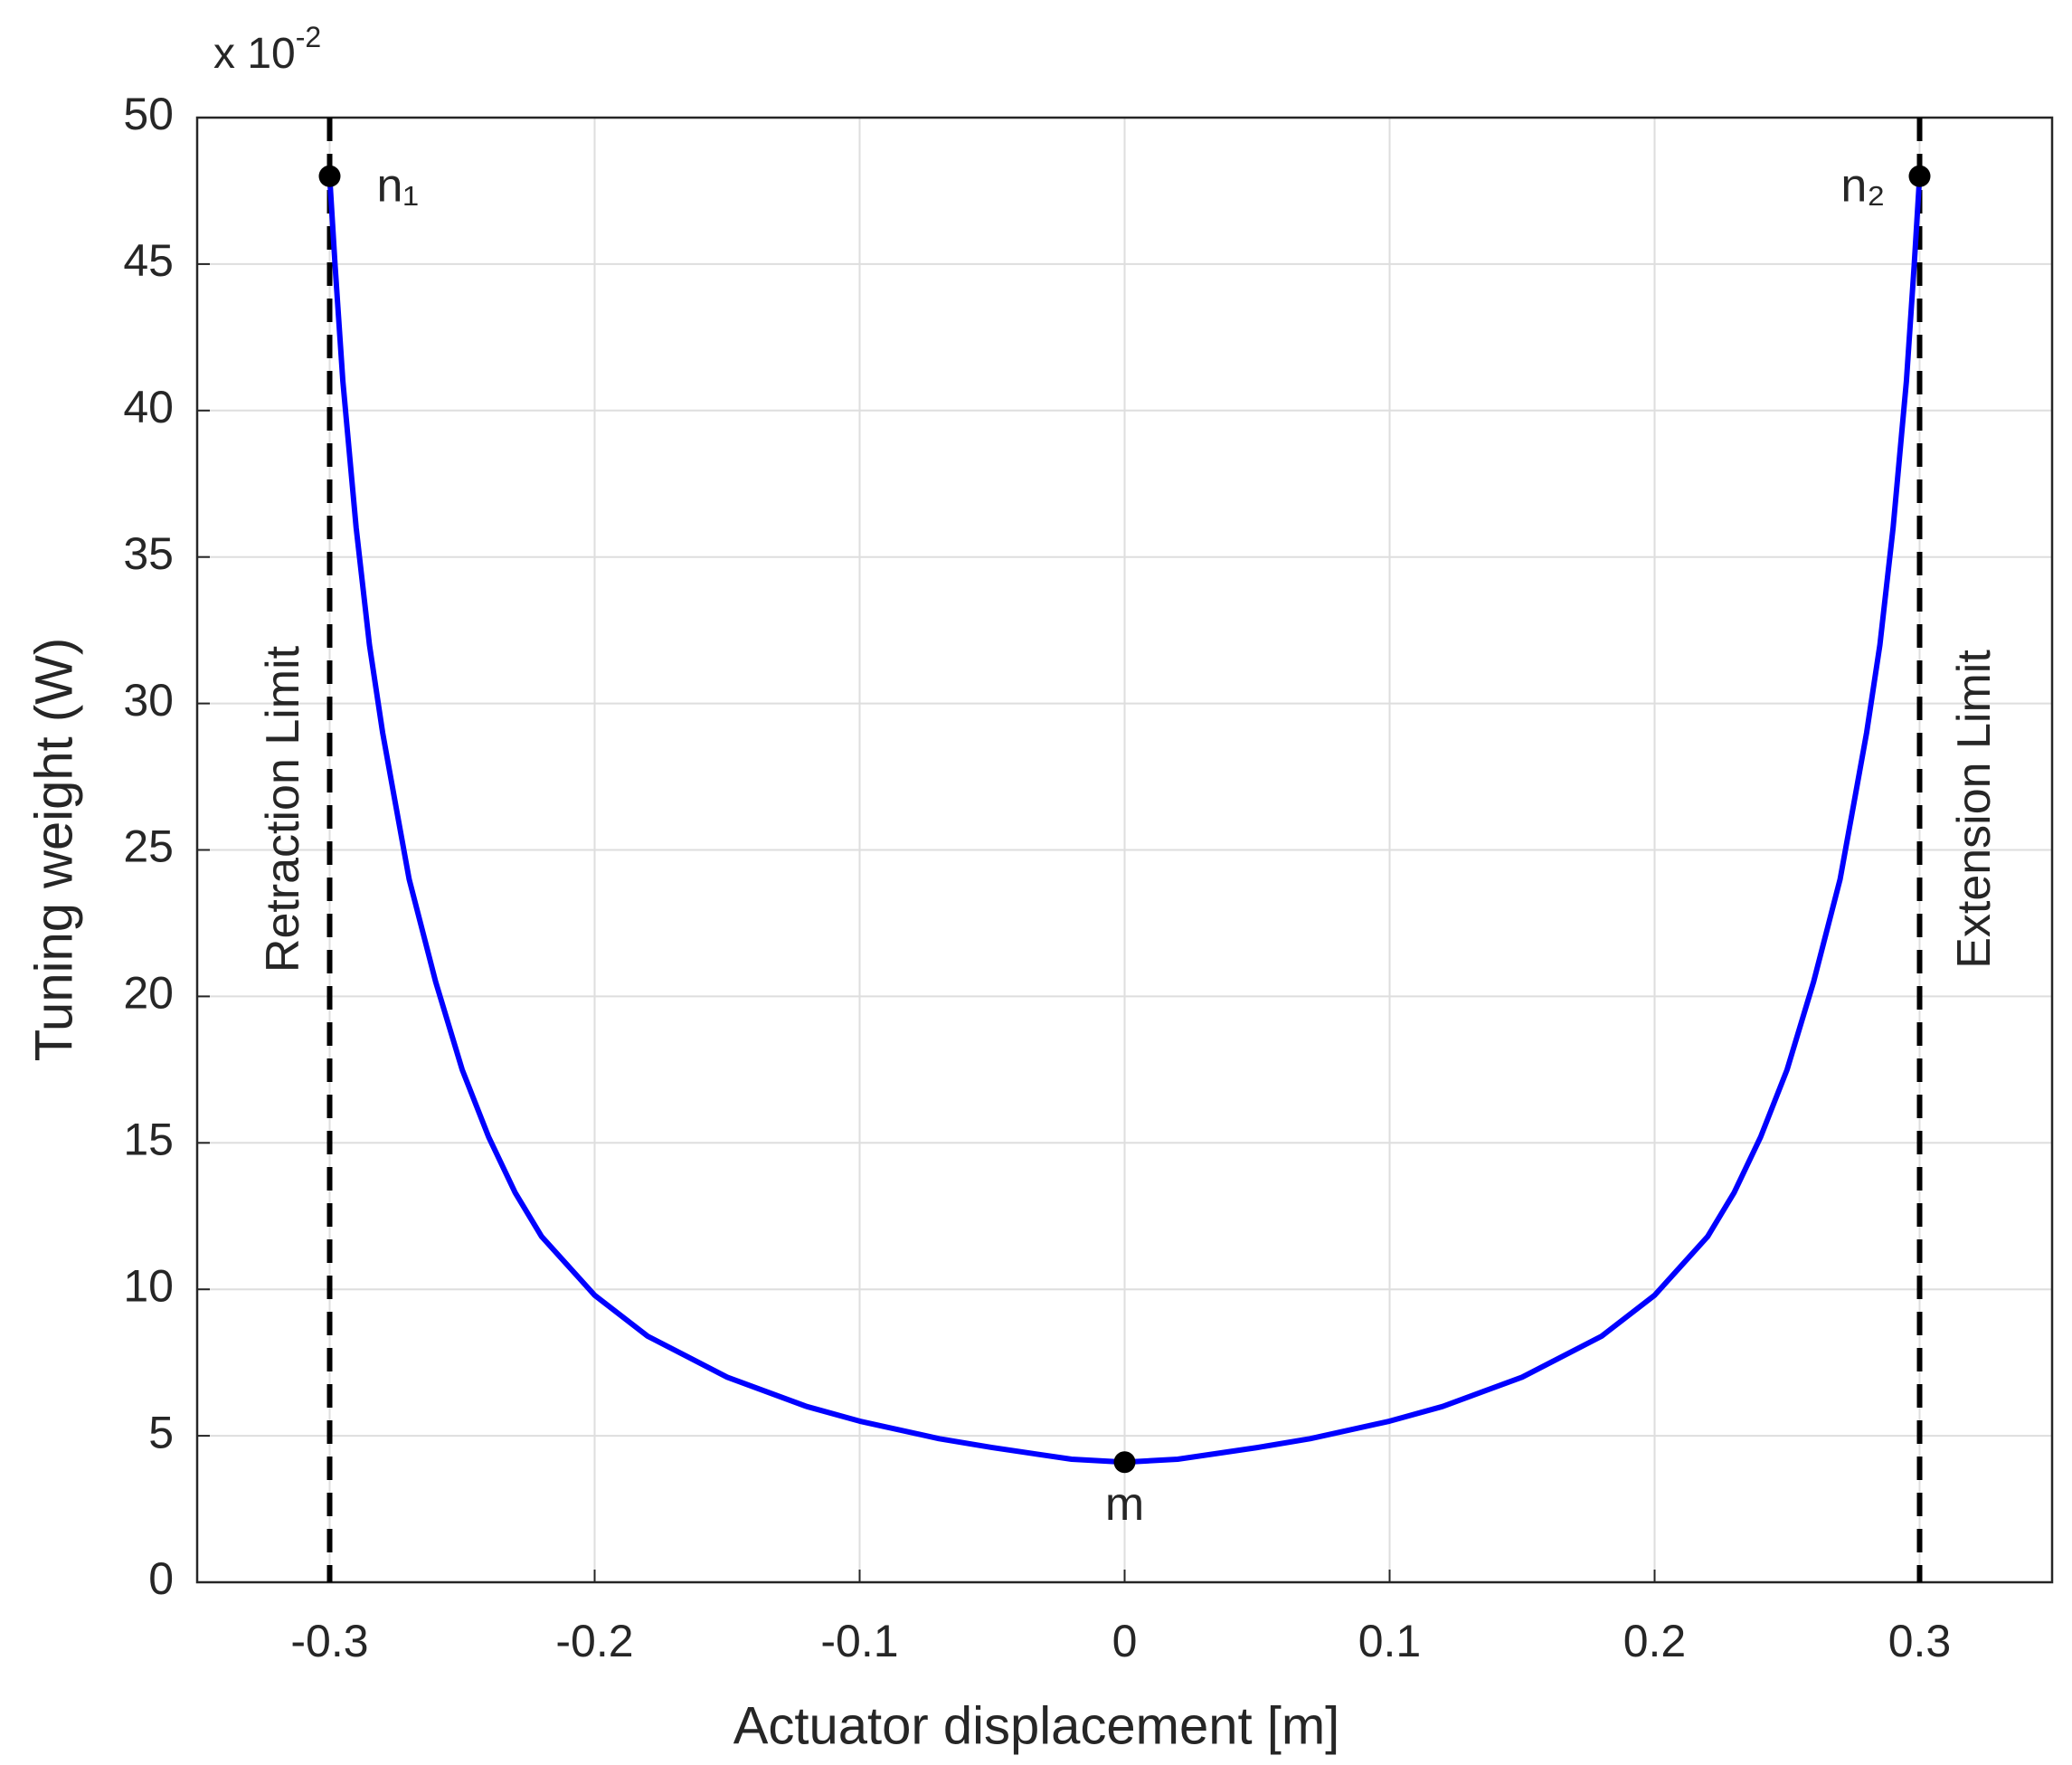 This screenshot has height=1765, width=2072. Describe the element at coordinates (1390, 1641) in the screenshot. I see `x-tick-label: 0.1` at that location.